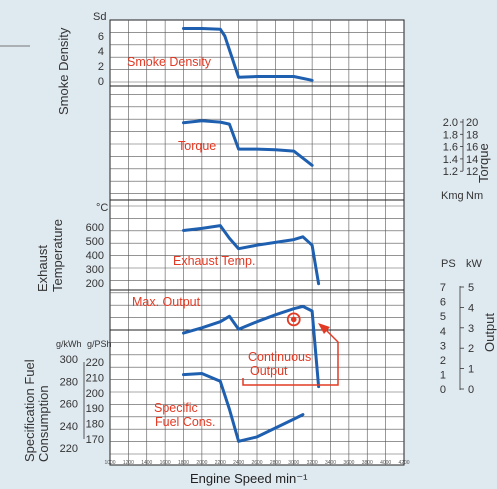 Image resolution: width=497 pixels, height=489 pixels. Describe the element at coordinates (472, 172) in the screenshot. I see `torque-tick-nm: 12` at that location.